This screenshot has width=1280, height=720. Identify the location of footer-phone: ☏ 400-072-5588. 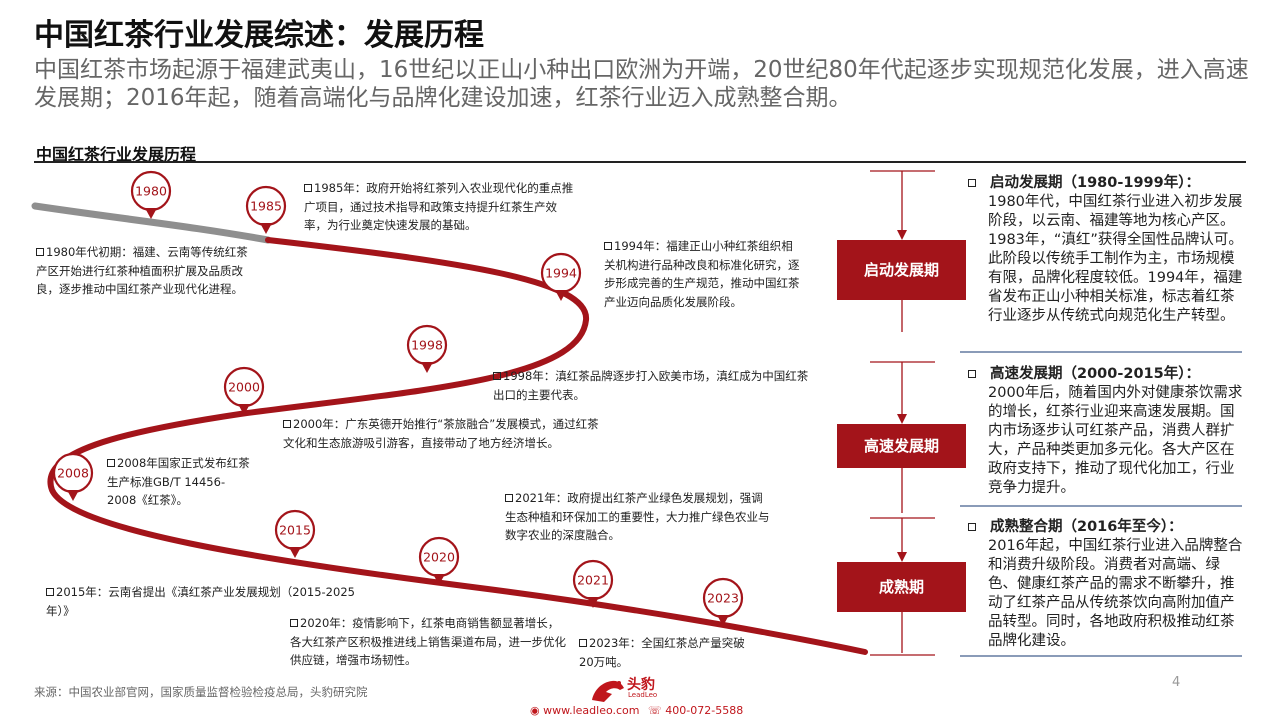
(696, 710).